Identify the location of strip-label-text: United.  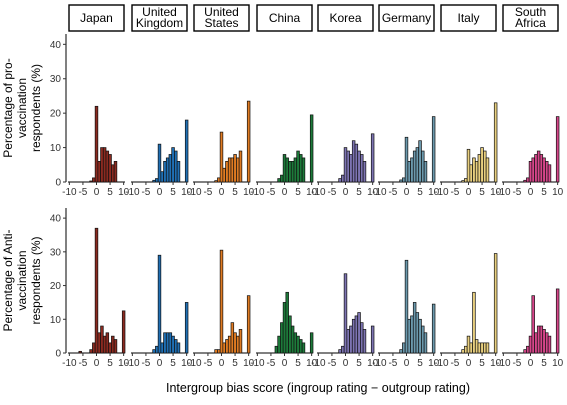
(221, 12).